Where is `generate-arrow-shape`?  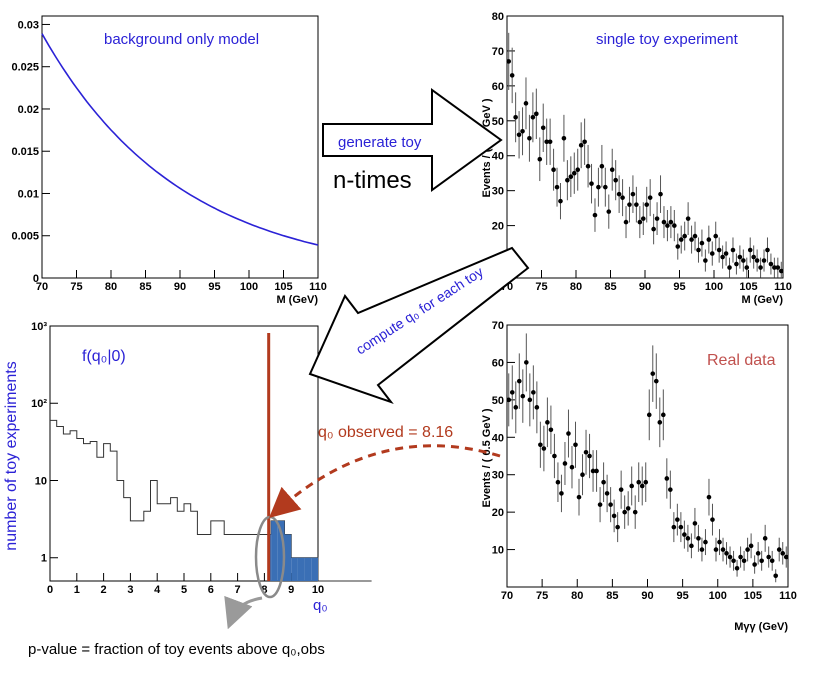 generate-arrow-shape is located at coordinates (412, 140).